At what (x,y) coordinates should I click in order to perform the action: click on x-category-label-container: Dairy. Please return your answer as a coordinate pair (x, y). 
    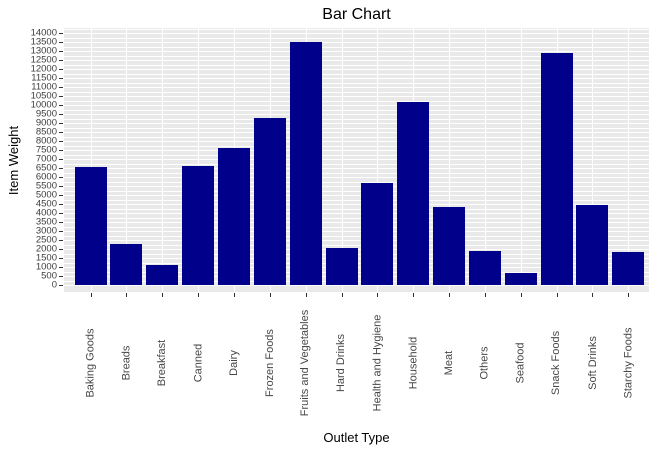
    Looking at the image, I should click on (234, 363).